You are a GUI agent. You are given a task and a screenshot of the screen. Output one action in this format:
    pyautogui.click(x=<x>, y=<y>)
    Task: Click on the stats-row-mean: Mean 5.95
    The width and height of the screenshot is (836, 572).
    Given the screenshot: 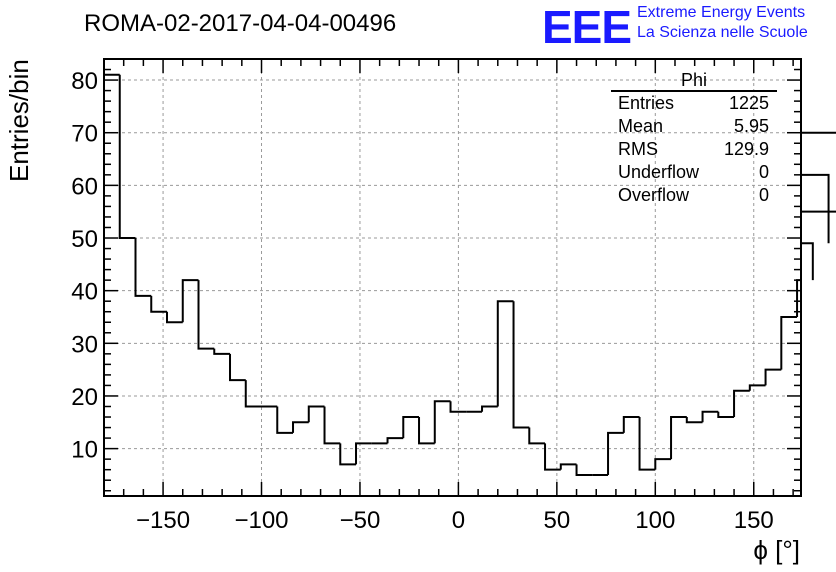 What is the action you would take?
    pyautogui.click(x=694, y=126)
    